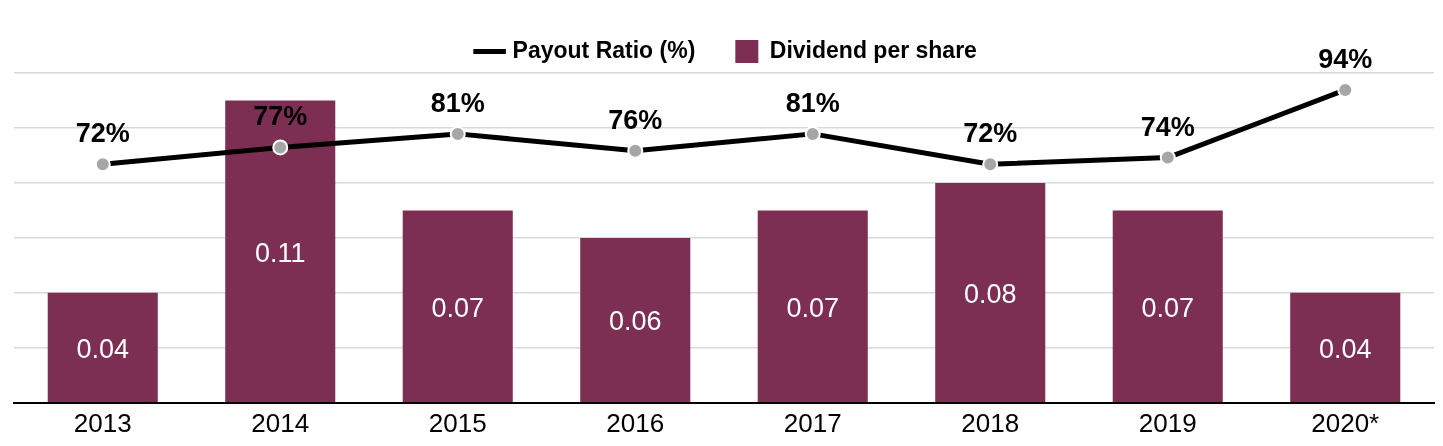  What do you see at coordinates (457, 422) in the screenshot?
I see `x-tick-label: 2015` at bounding box center [457, 422].